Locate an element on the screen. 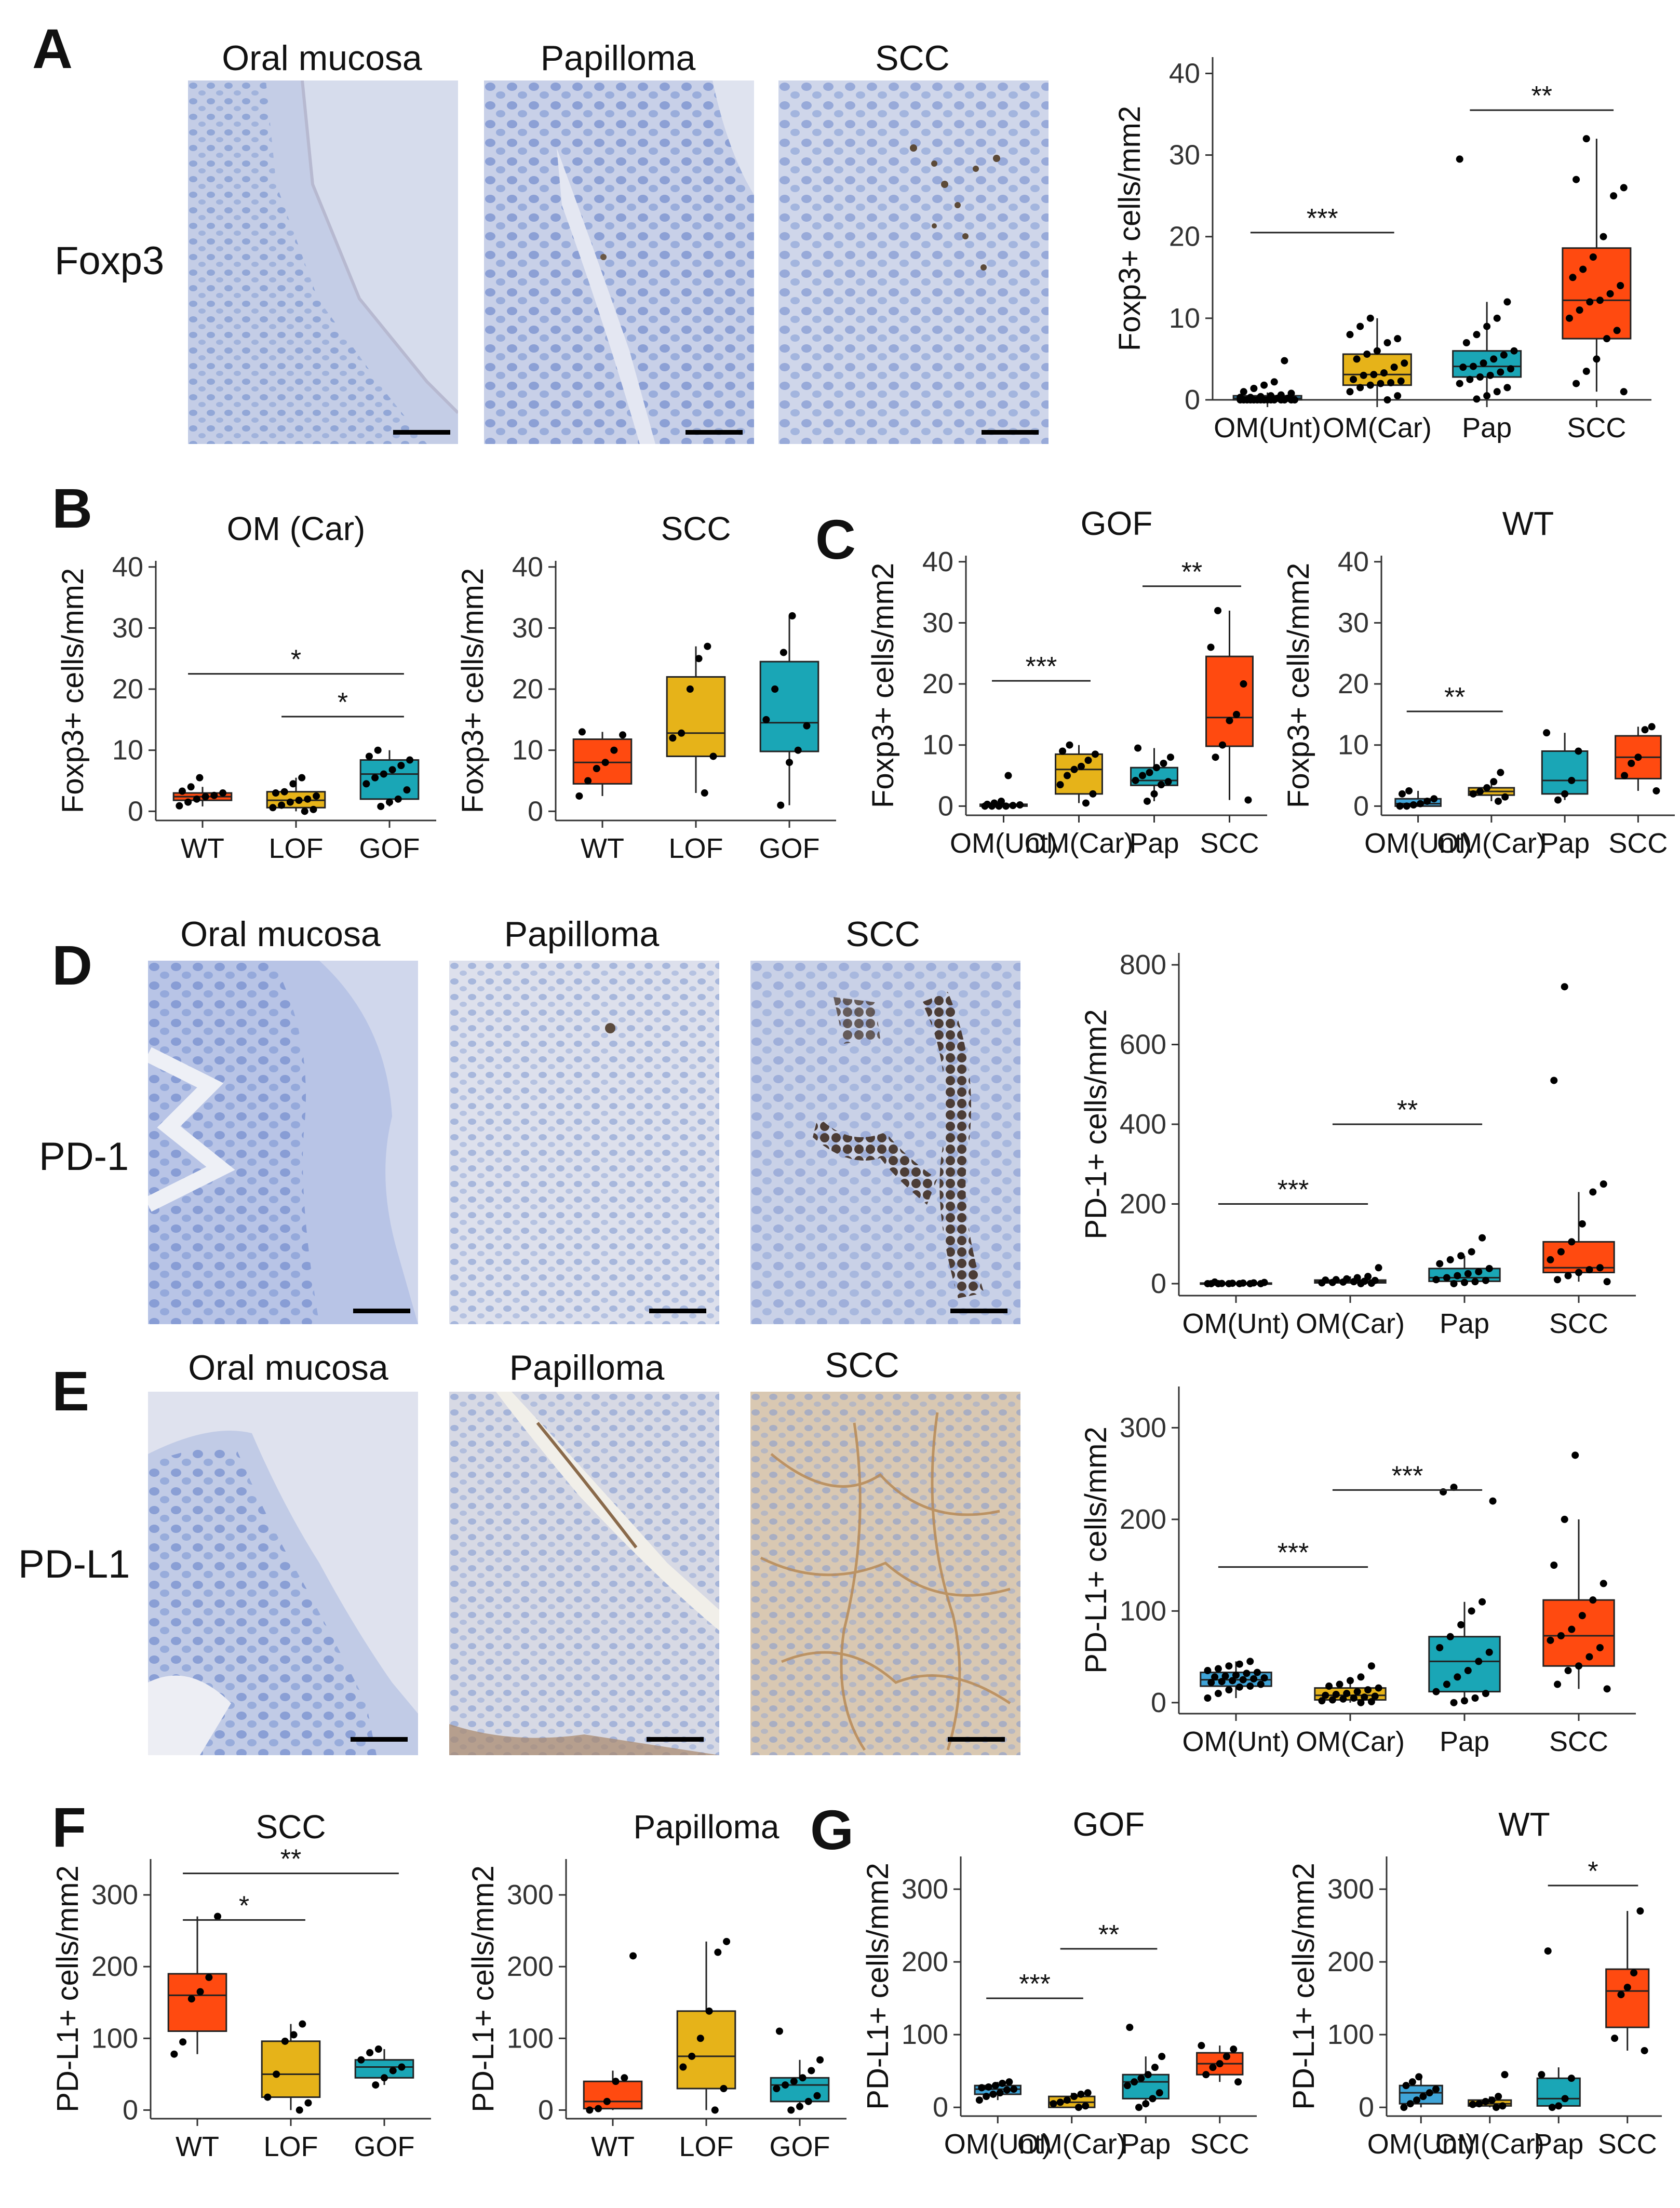  chart-b-scc: SCC 0 10 20 30 40 Foxp3+ cells/mm2 WT LOF GOF is located at coordinates (646, 687).